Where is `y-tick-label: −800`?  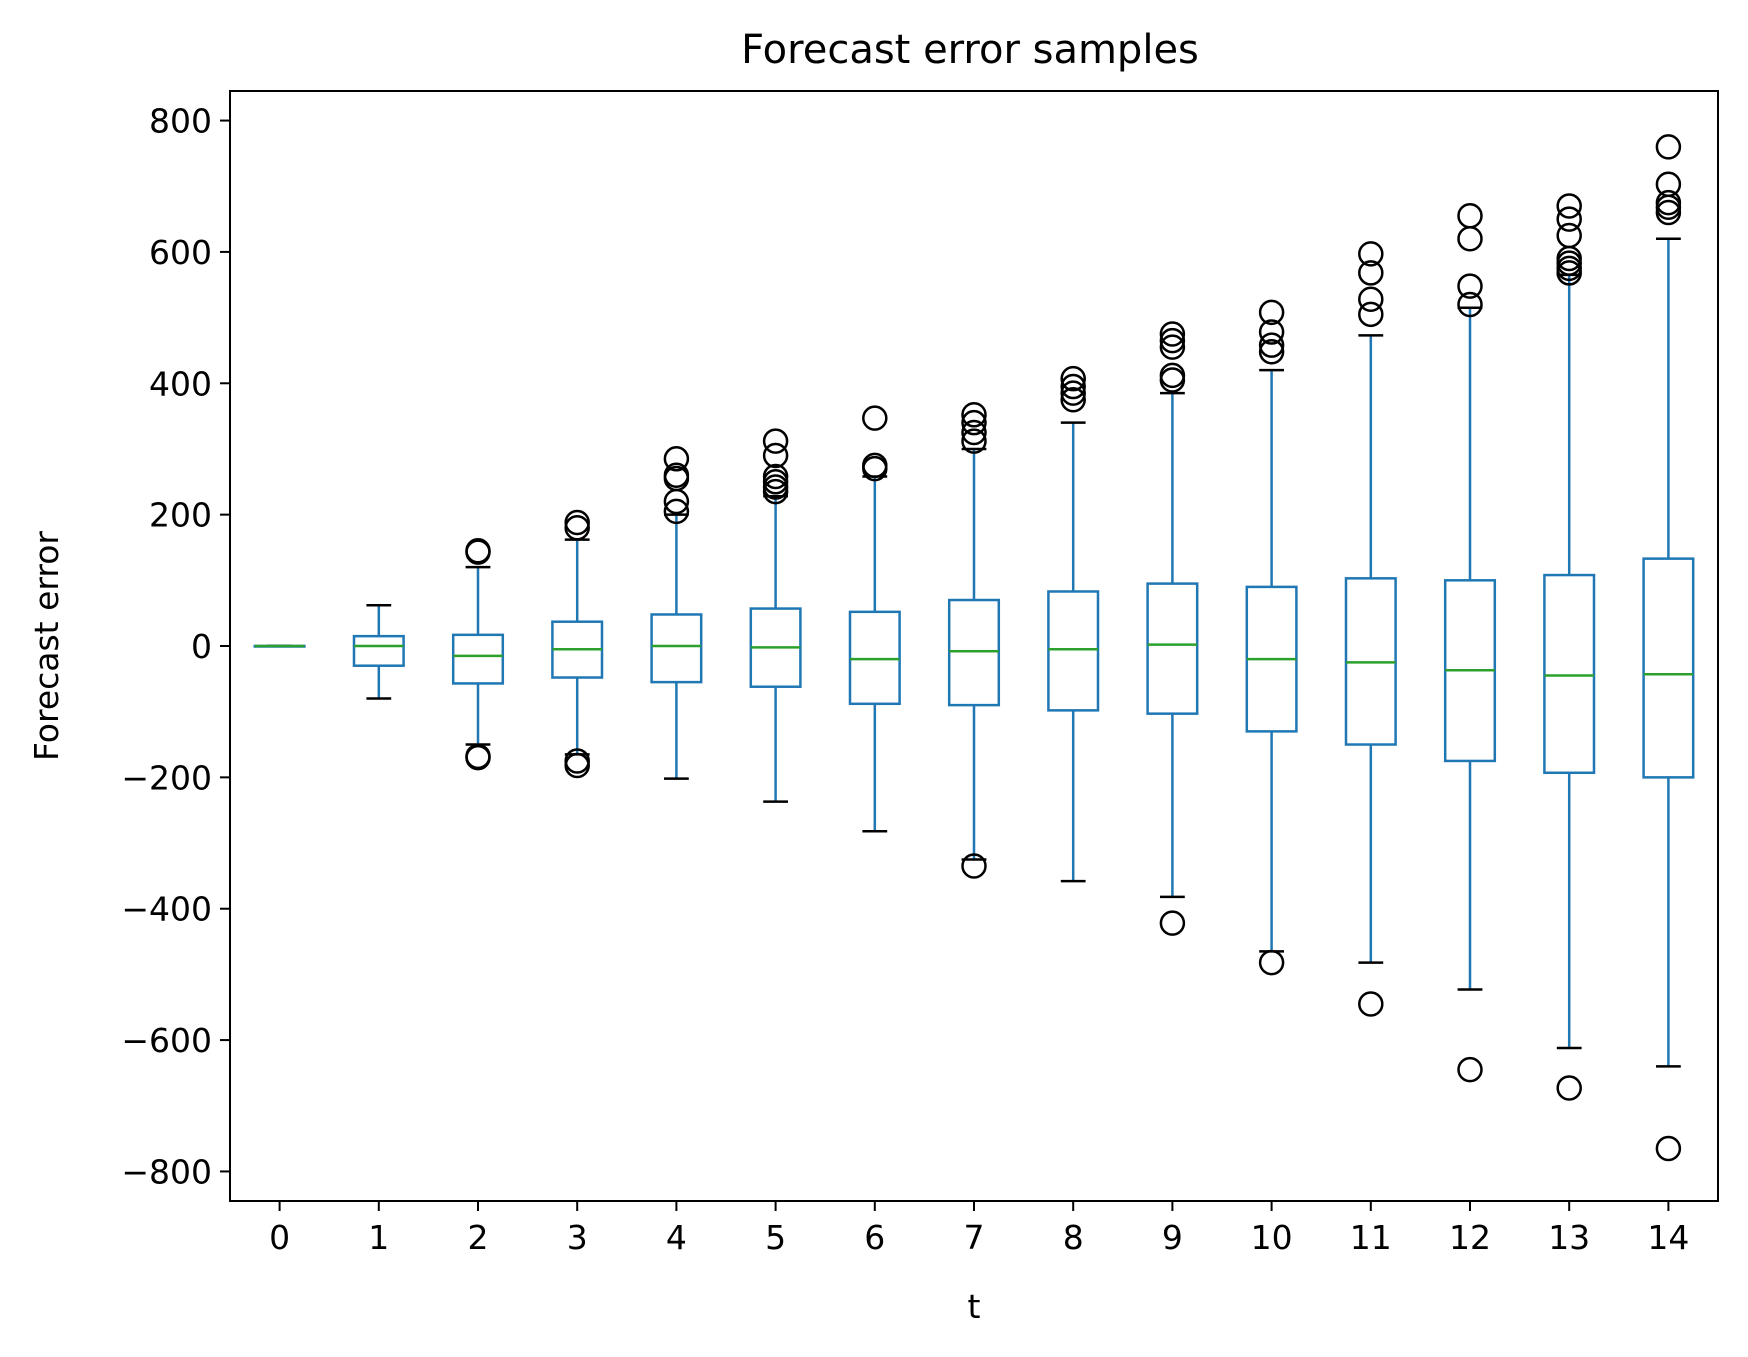
y-tick-label: −800 is located at coordinates (166, 1171).